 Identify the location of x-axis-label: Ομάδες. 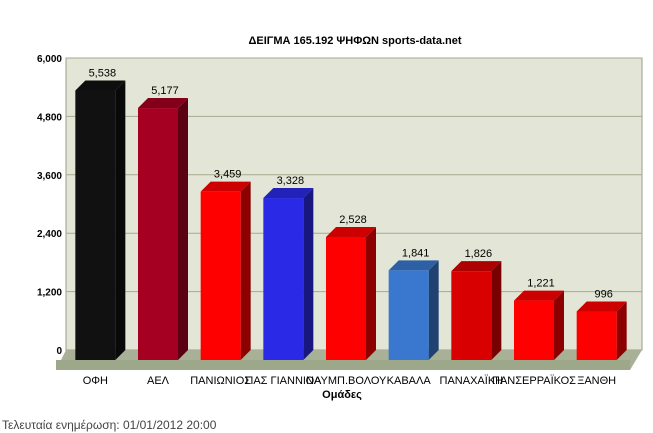
(342, 395).